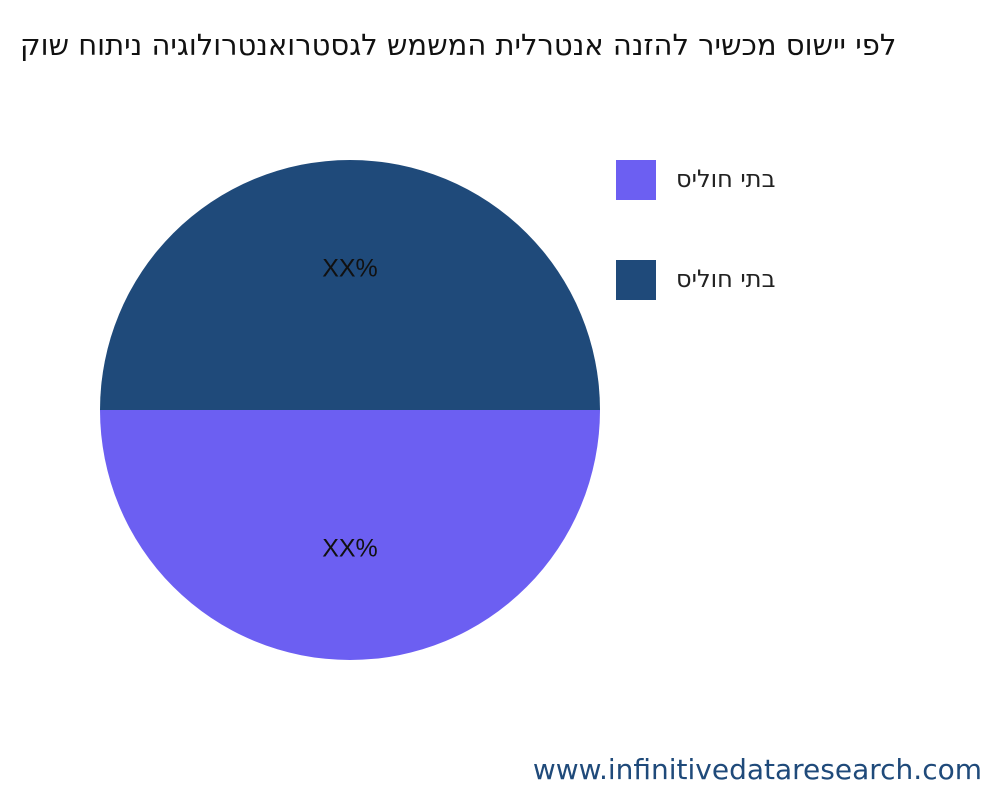 This screenshot has width=1000, height=800. Describe the element at coordinates (757, 769) in the screenshot. I see `watermark: www.infinitivedataresearch.com` at that location.